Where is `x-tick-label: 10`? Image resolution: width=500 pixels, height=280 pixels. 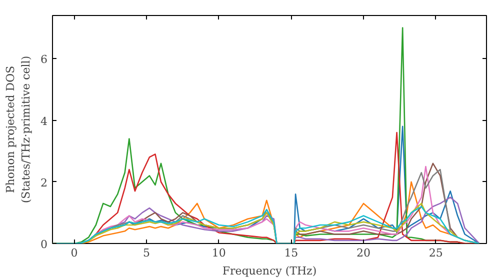
x-tick-label: 10 is located at coordinates (219, 253).